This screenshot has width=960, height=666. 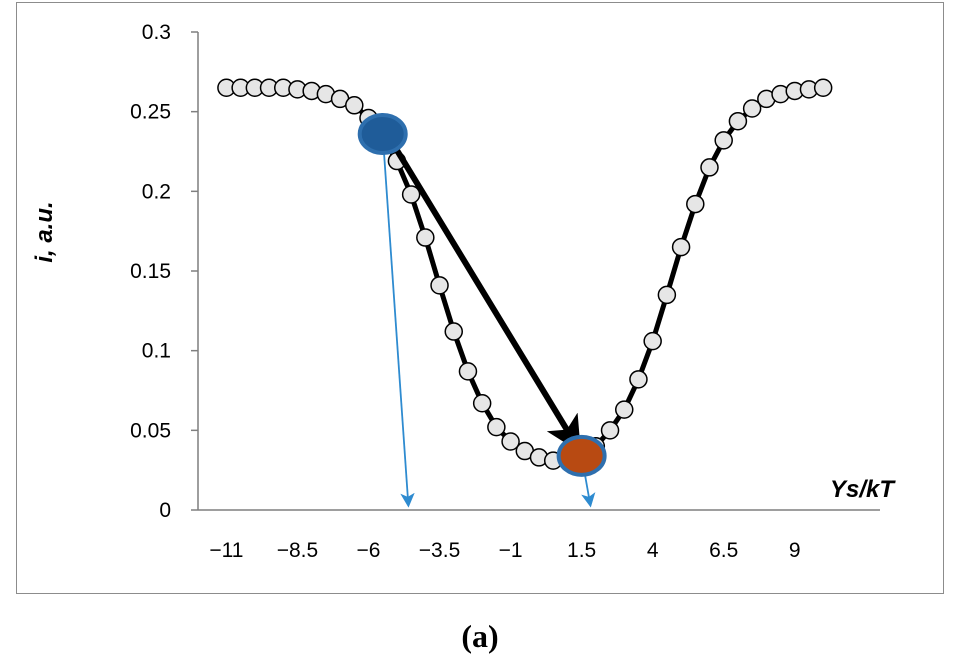 I want to click on y-tick-label: 0.2, so click(x=156, y=191).